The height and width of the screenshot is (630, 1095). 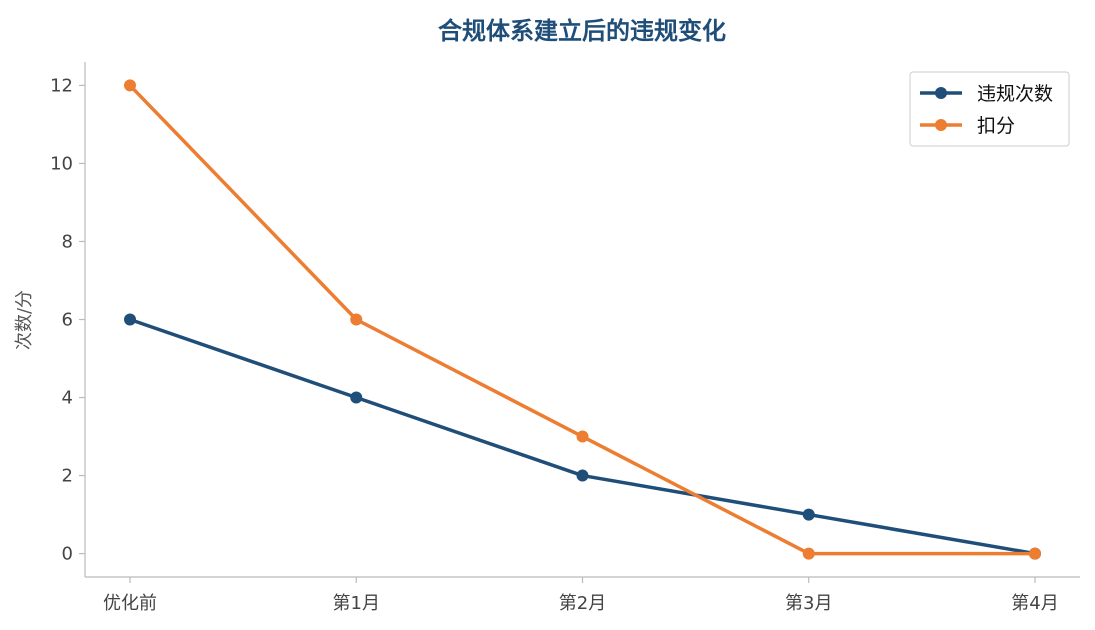 I want to click on y-axis-ticks: 0 2 4 6 8 10 12, so click(x=67, y=320).